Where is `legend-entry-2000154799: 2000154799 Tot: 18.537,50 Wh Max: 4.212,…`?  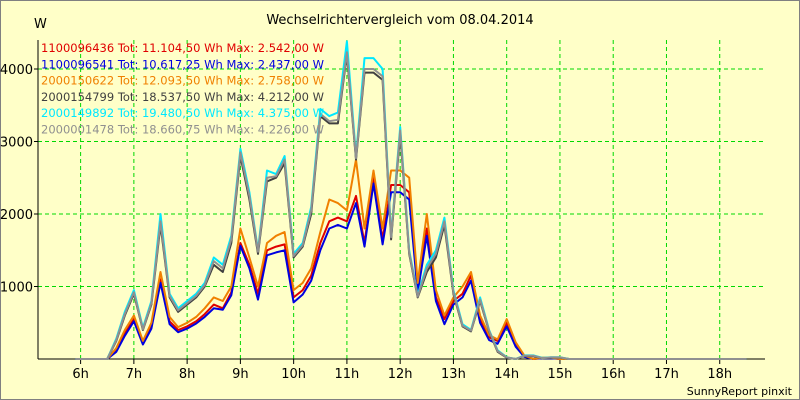
legend-entry-2000154799: 2000154799 Tot: 18.537,50 Wh Max: 4.212,… is located at coordinates (182, 97).